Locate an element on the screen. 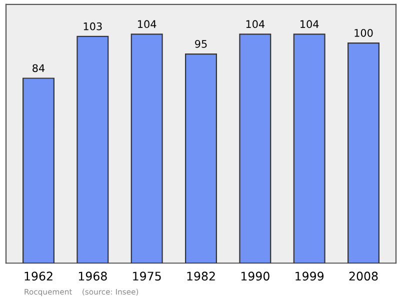  x-tick-label: 1982 is located at coordinates (201, 276).